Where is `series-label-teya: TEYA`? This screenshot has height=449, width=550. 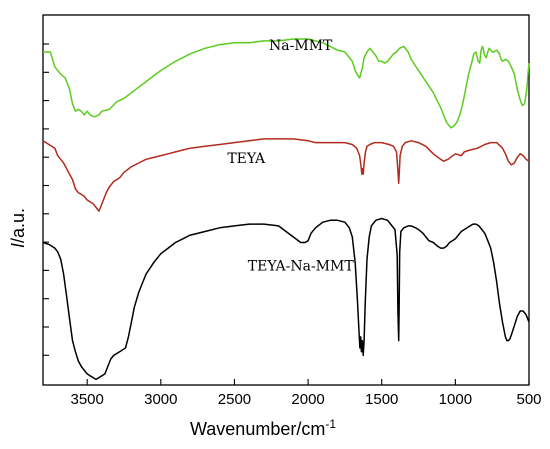 series-label-teya: TEYA is located at coordinates (246, 159).